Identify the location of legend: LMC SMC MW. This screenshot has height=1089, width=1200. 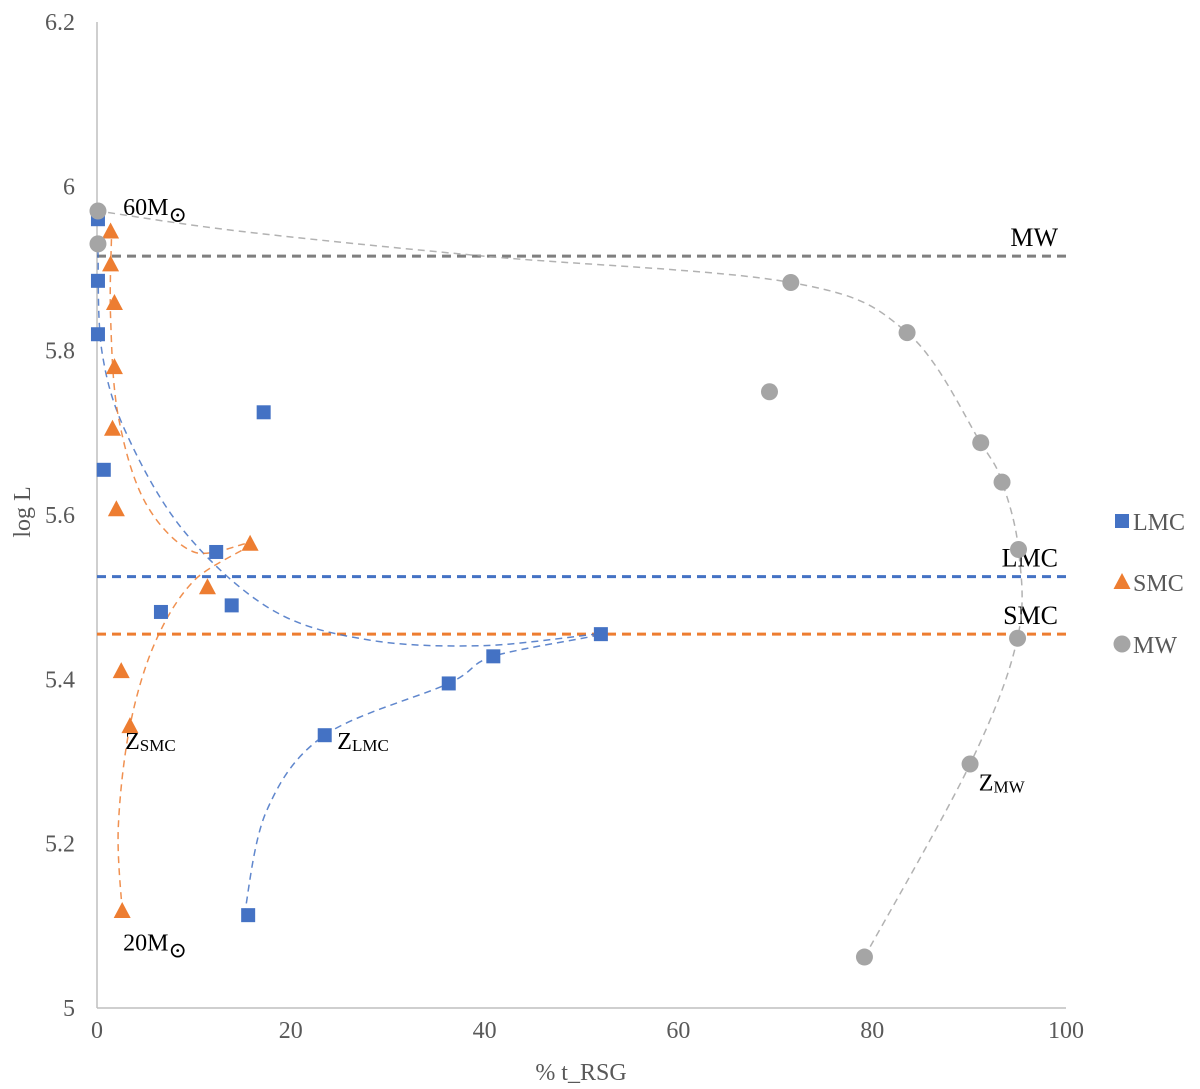
(1149, 584).